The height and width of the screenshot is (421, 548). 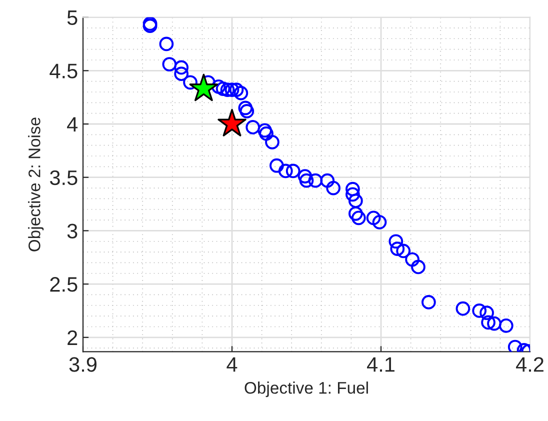 What do you see at coordinates (73, 337) in the screenshot?
I see `y-tick-label: 2` at bounding box center [73, 337].